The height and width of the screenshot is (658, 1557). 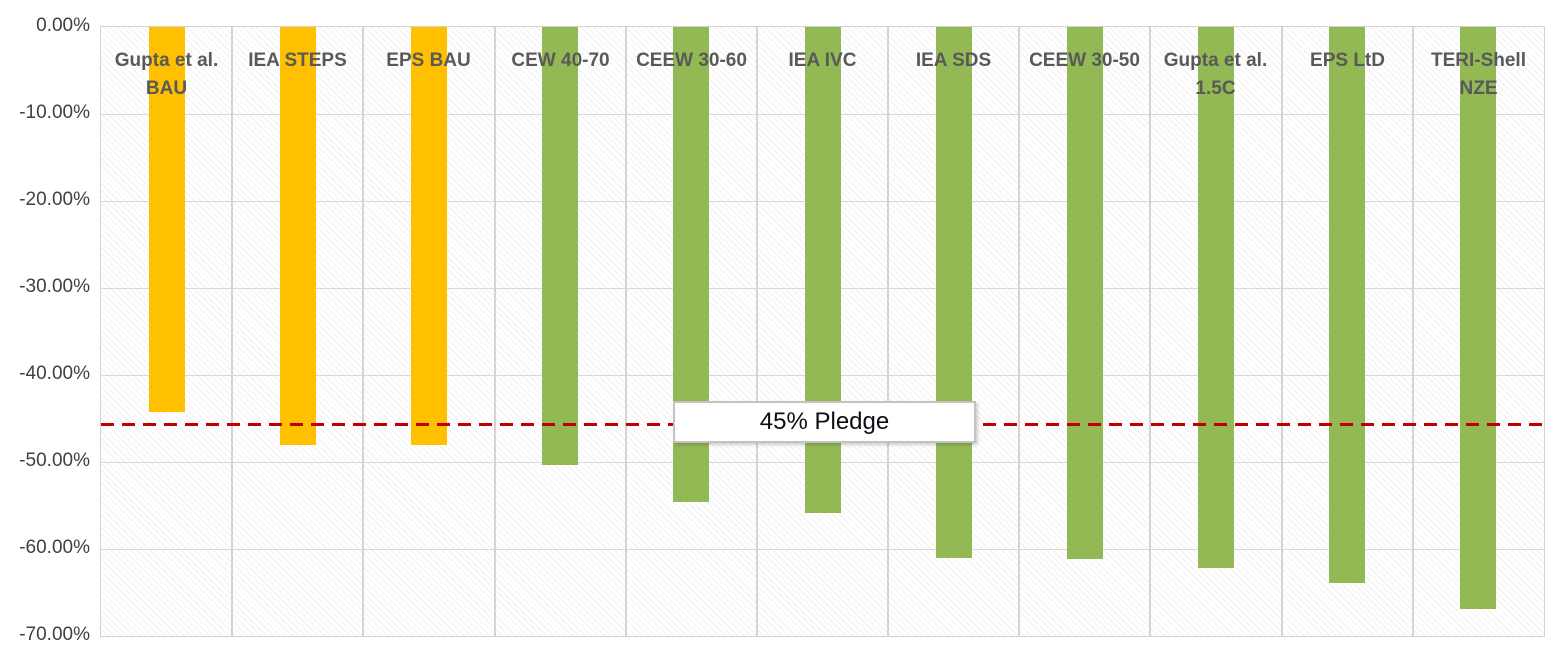 I want to click on bar-iea-steps, so click(x=298, y=236).